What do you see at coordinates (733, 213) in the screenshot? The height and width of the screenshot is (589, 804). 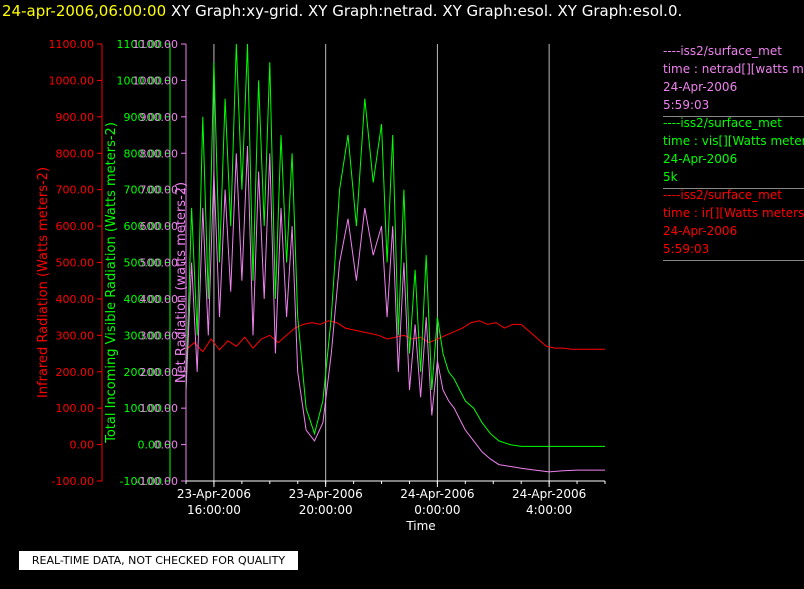 I see `legend-variable: time : ir[][Watts meters-2]` at bounding box center [733, 213].